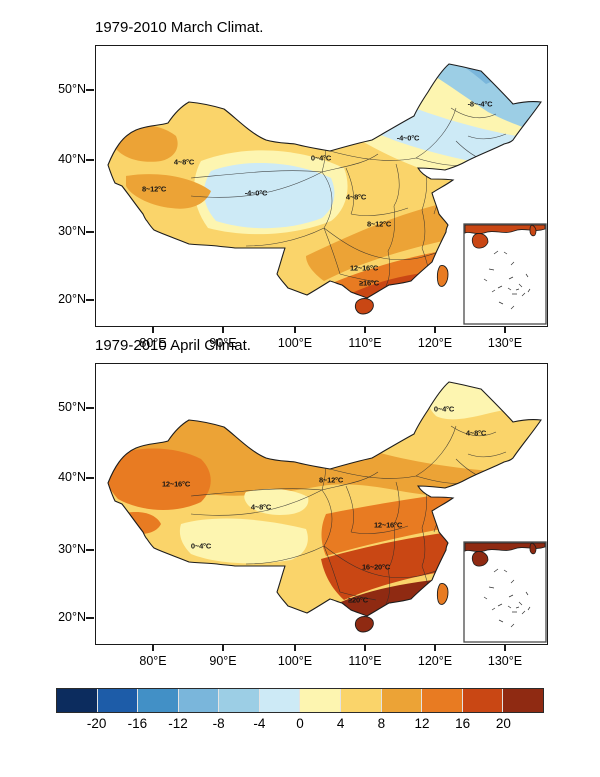 This screenshot has width=600, height=777. I want to click on colorbar-tick-label: -16, so click(137, 723).